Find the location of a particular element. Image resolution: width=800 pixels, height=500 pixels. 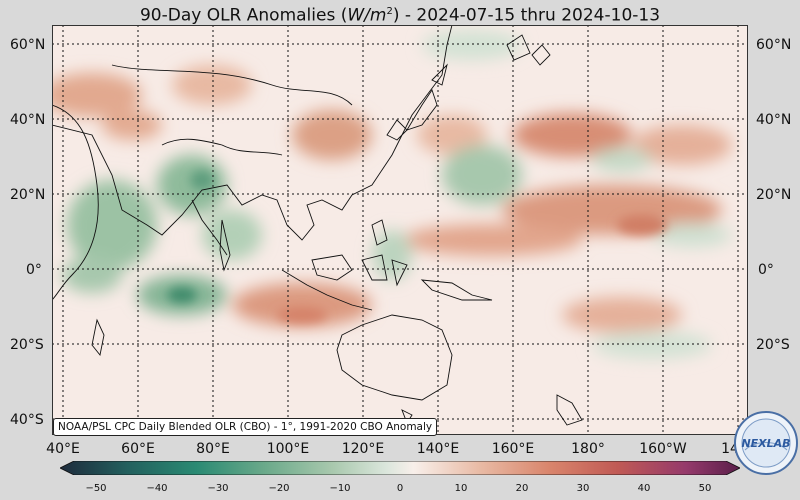

lon-label-120e: 120°E is located at coordinates (363, 449).